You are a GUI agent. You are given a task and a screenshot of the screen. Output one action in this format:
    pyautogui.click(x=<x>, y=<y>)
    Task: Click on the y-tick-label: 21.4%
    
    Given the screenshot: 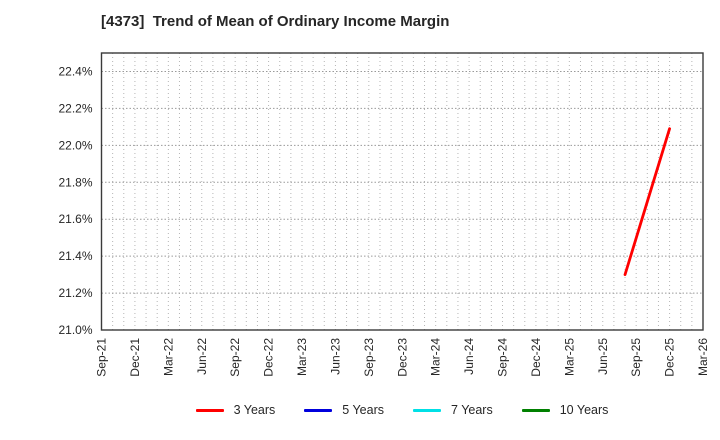 What is the action you would take?
    pyautogui.click(x=75, y=256)
    